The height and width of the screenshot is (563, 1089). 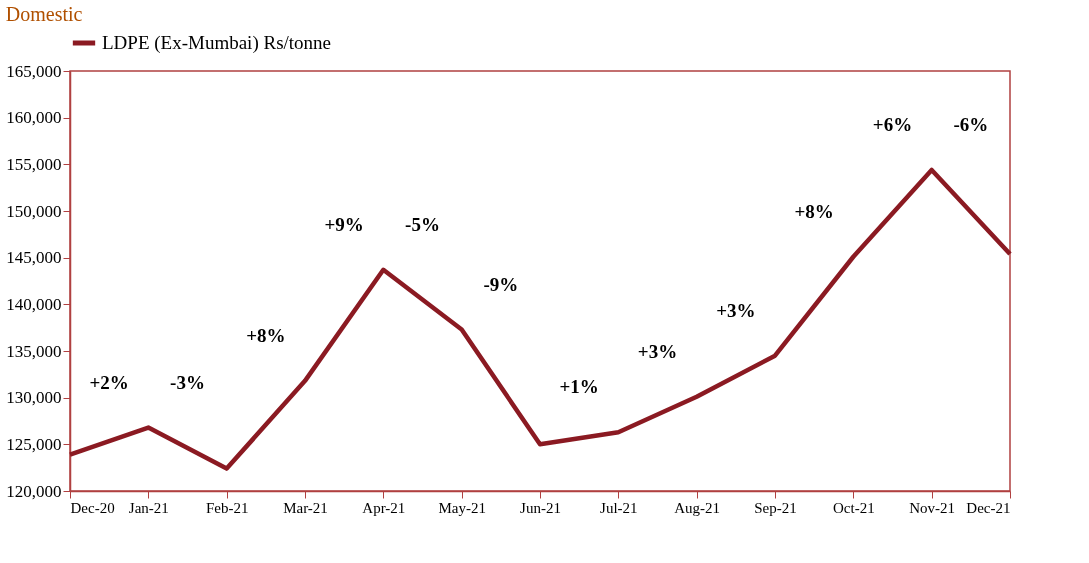 I want to click on y-tick-label: 130,000, so click(x=34, y=398).